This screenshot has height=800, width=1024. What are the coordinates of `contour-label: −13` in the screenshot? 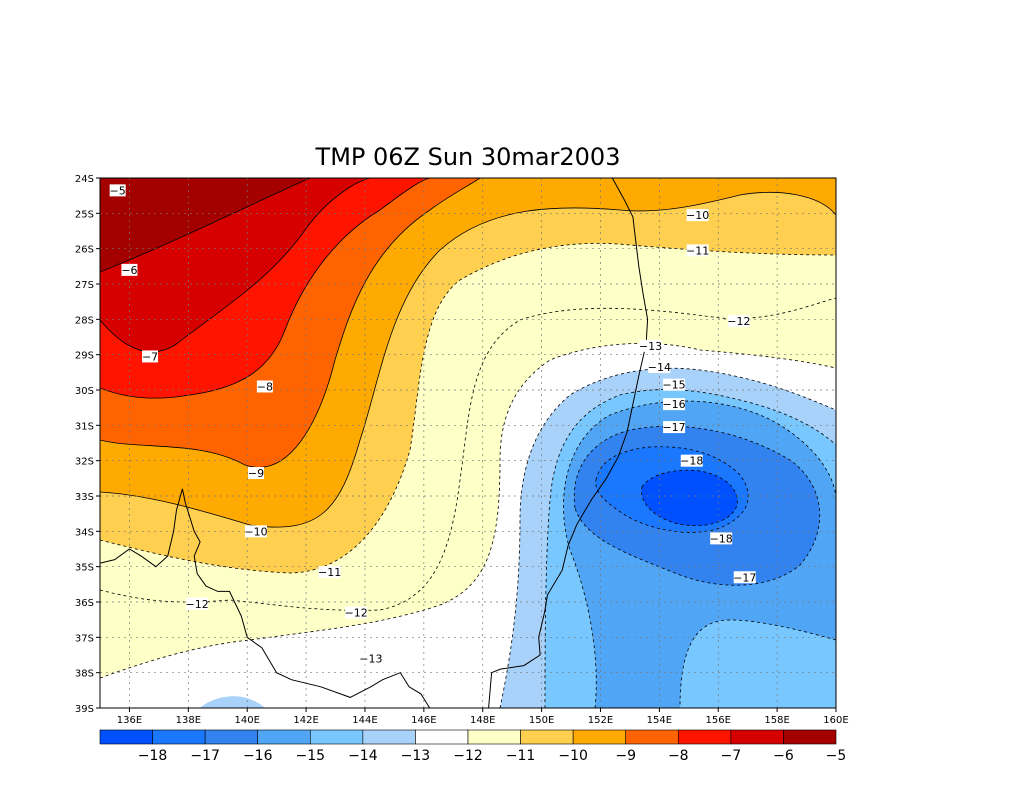 It's located at (650, 346).